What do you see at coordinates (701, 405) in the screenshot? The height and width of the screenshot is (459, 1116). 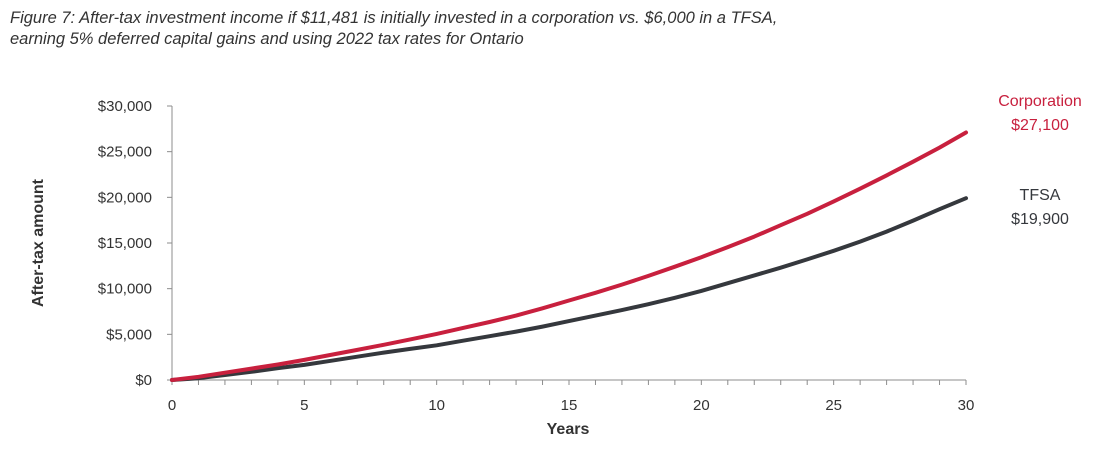 I see `x-tick-label: 20` at bounding box center [701, 405].